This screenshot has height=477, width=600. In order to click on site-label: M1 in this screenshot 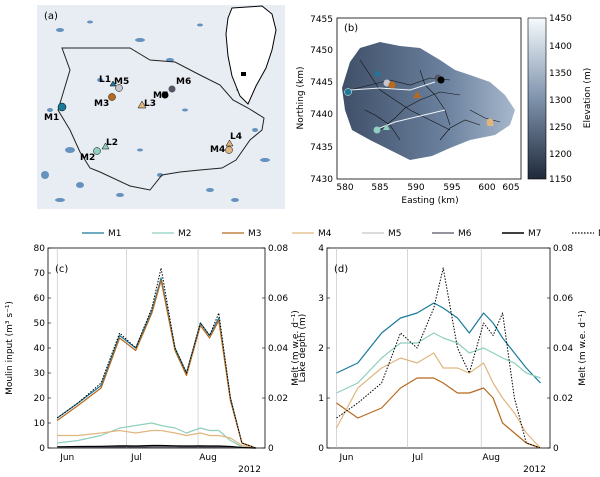, I will do `click(51, 118)`.